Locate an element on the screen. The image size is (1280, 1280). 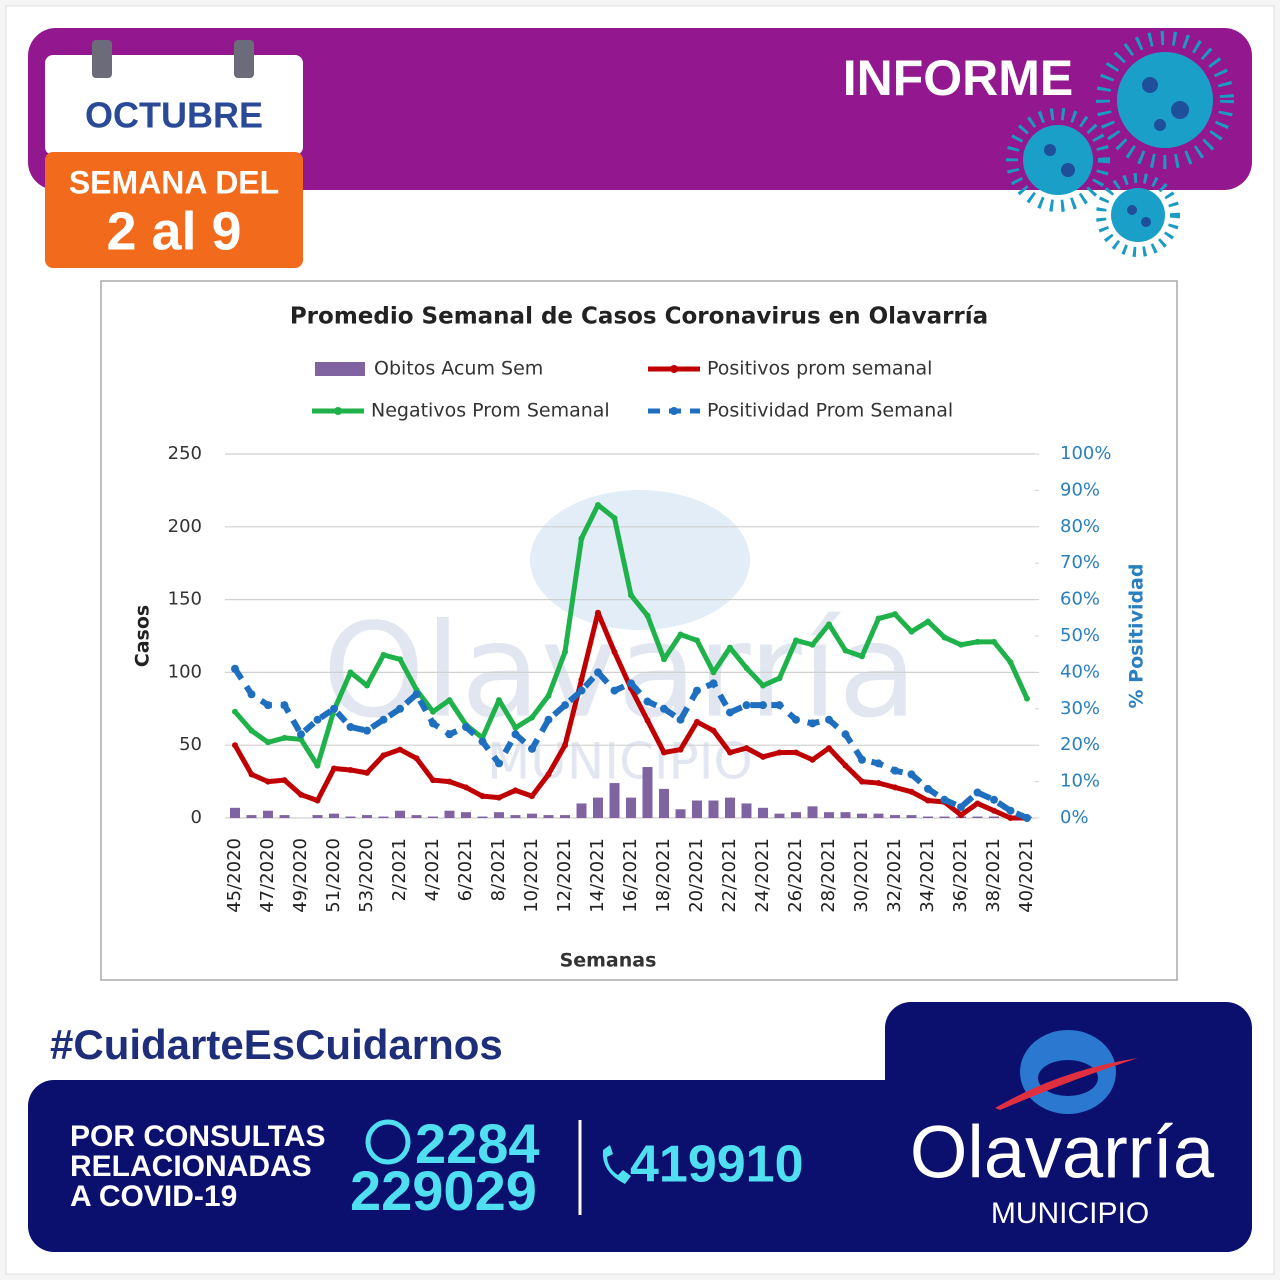
x-tick-label: 53/2020 is located at coordinates (366, 875).